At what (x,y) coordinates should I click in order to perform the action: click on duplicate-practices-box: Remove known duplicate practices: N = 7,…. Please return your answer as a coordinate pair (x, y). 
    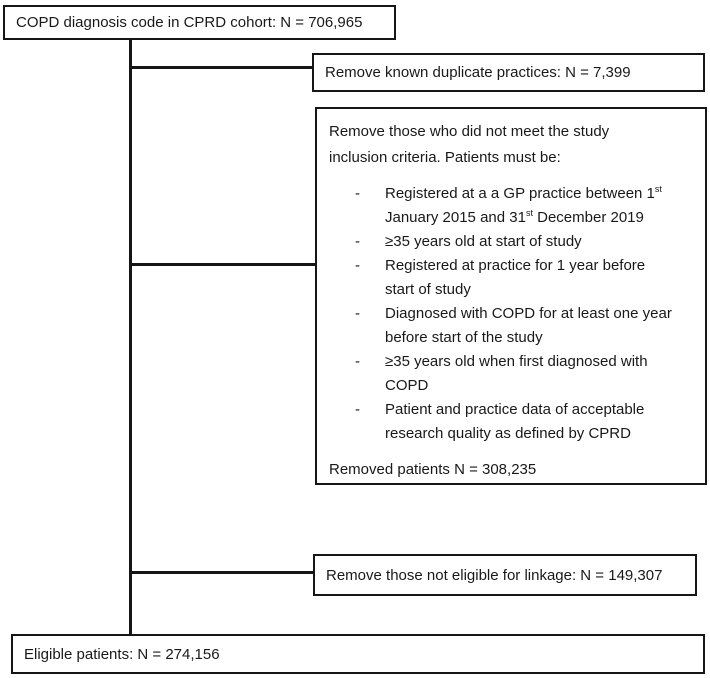
    Looking at the image, I should click on (508, 72).